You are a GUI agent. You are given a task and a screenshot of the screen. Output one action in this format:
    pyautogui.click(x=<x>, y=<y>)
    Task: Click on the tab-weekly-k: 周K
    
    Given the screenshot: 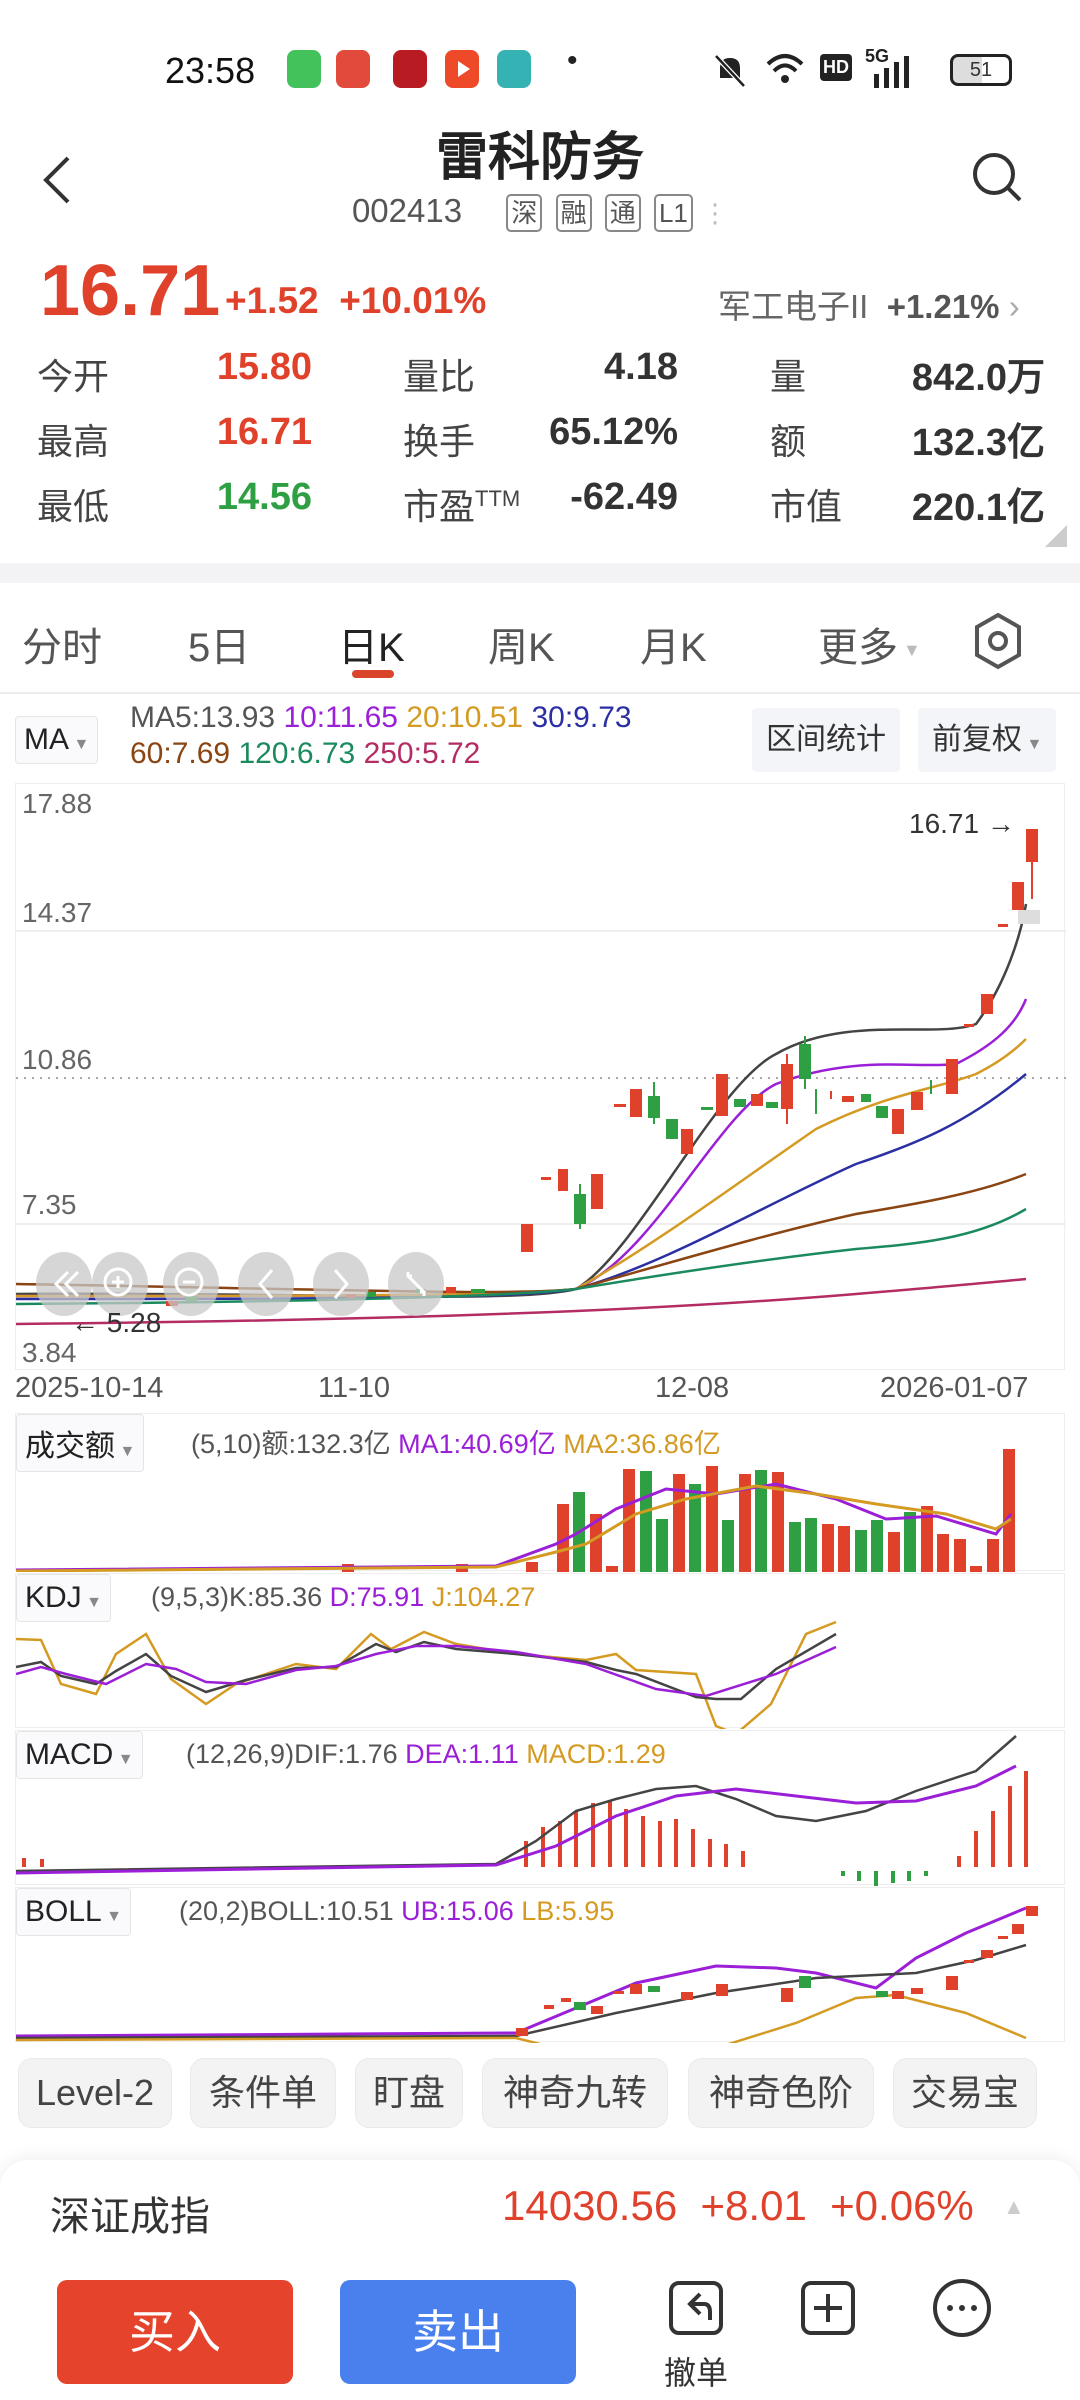 What is the action you would take?
    pyautogui.click(x=521, y=648)
    